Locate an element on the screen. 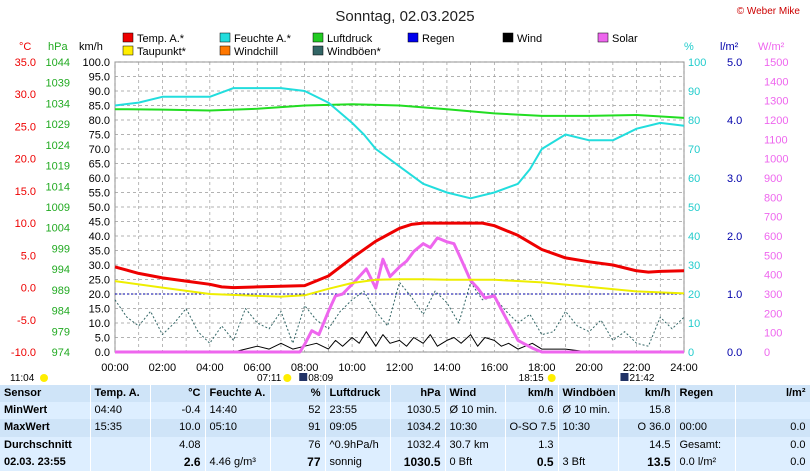  axis-unit-wind: km/h is located at coordinates (91, 47).